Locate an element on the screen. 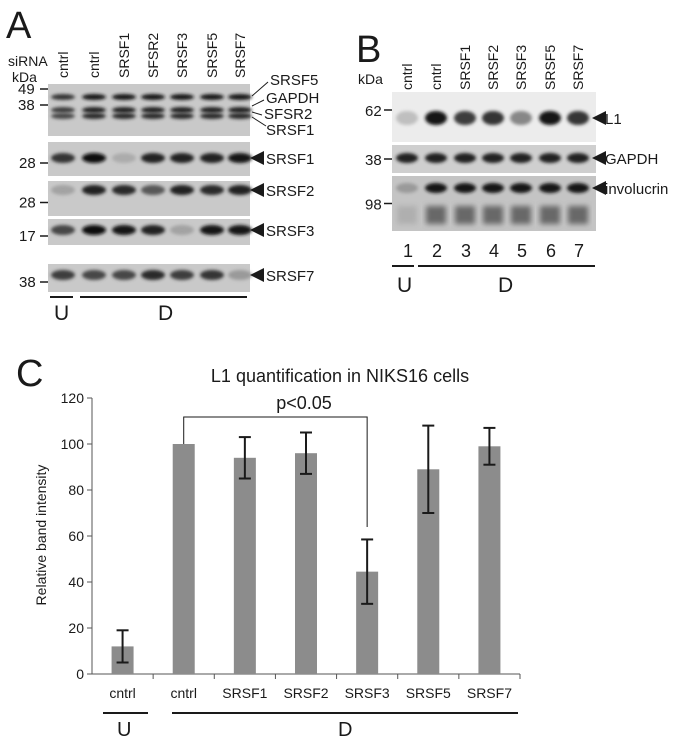 This screenshot has width=680, height=746. panel-a-lane-label: SFSR2 is located at coordinates (153, 55).